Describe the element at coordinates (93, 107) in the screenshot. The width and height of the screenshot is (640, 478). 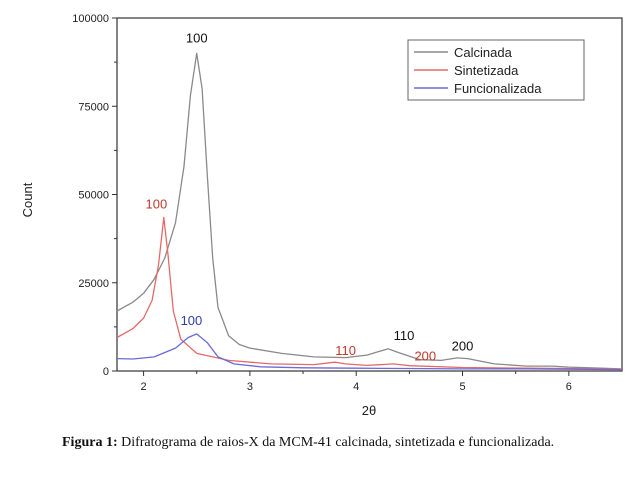
I see `y-tick-label: 75000` at that location.